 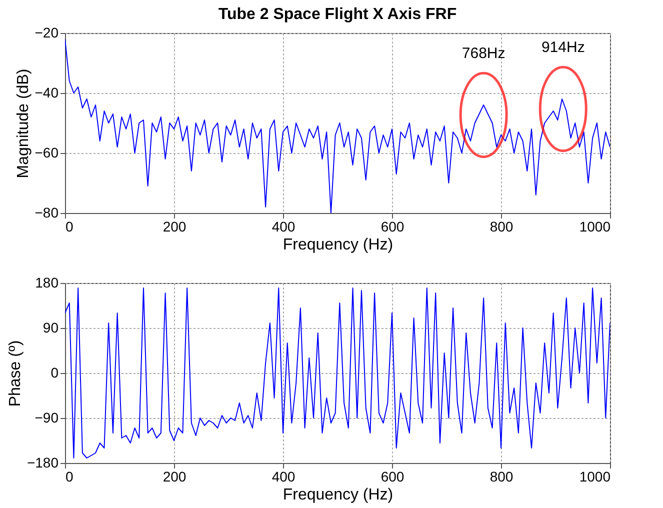 I want to click on y-tick-label: −60, so click(x=46, y=152).